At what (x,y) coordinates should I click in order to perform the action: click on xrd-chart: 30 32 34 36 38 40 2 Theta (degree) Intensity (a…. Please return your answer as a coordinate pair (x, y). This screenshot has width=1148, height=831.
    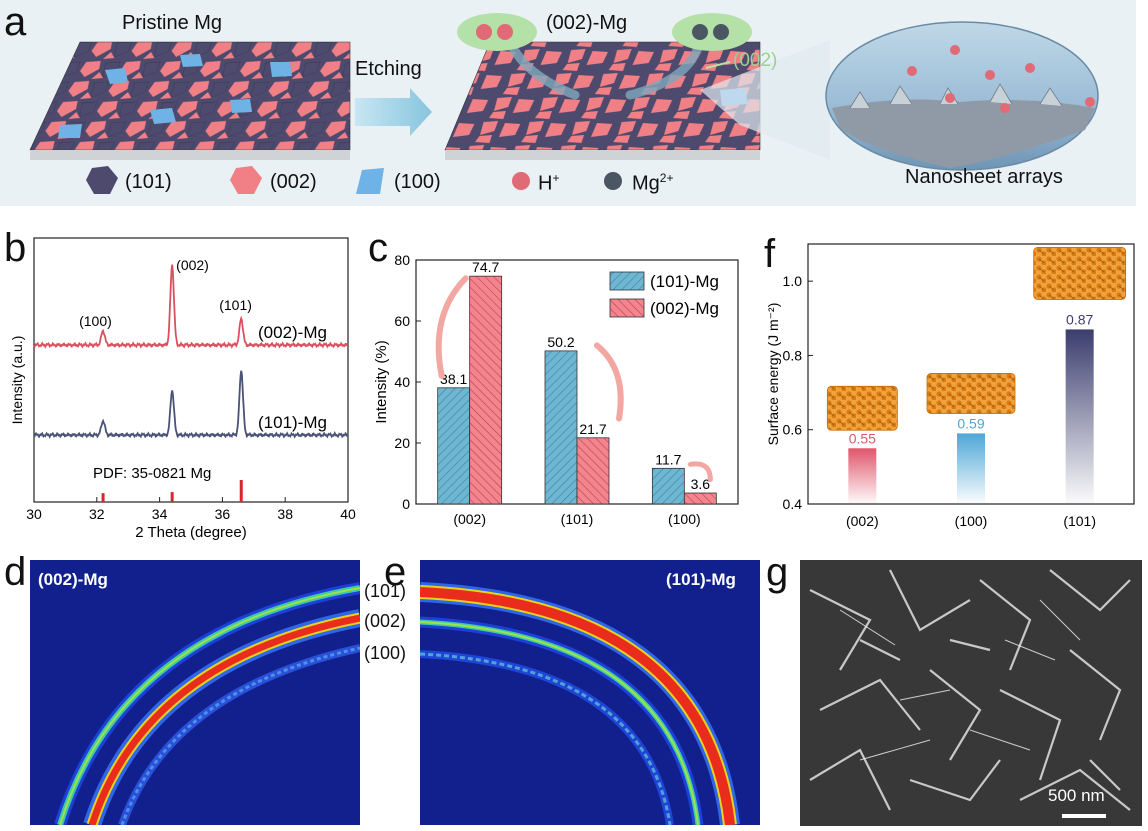
    Looking at the image, I should click on (182, 389).